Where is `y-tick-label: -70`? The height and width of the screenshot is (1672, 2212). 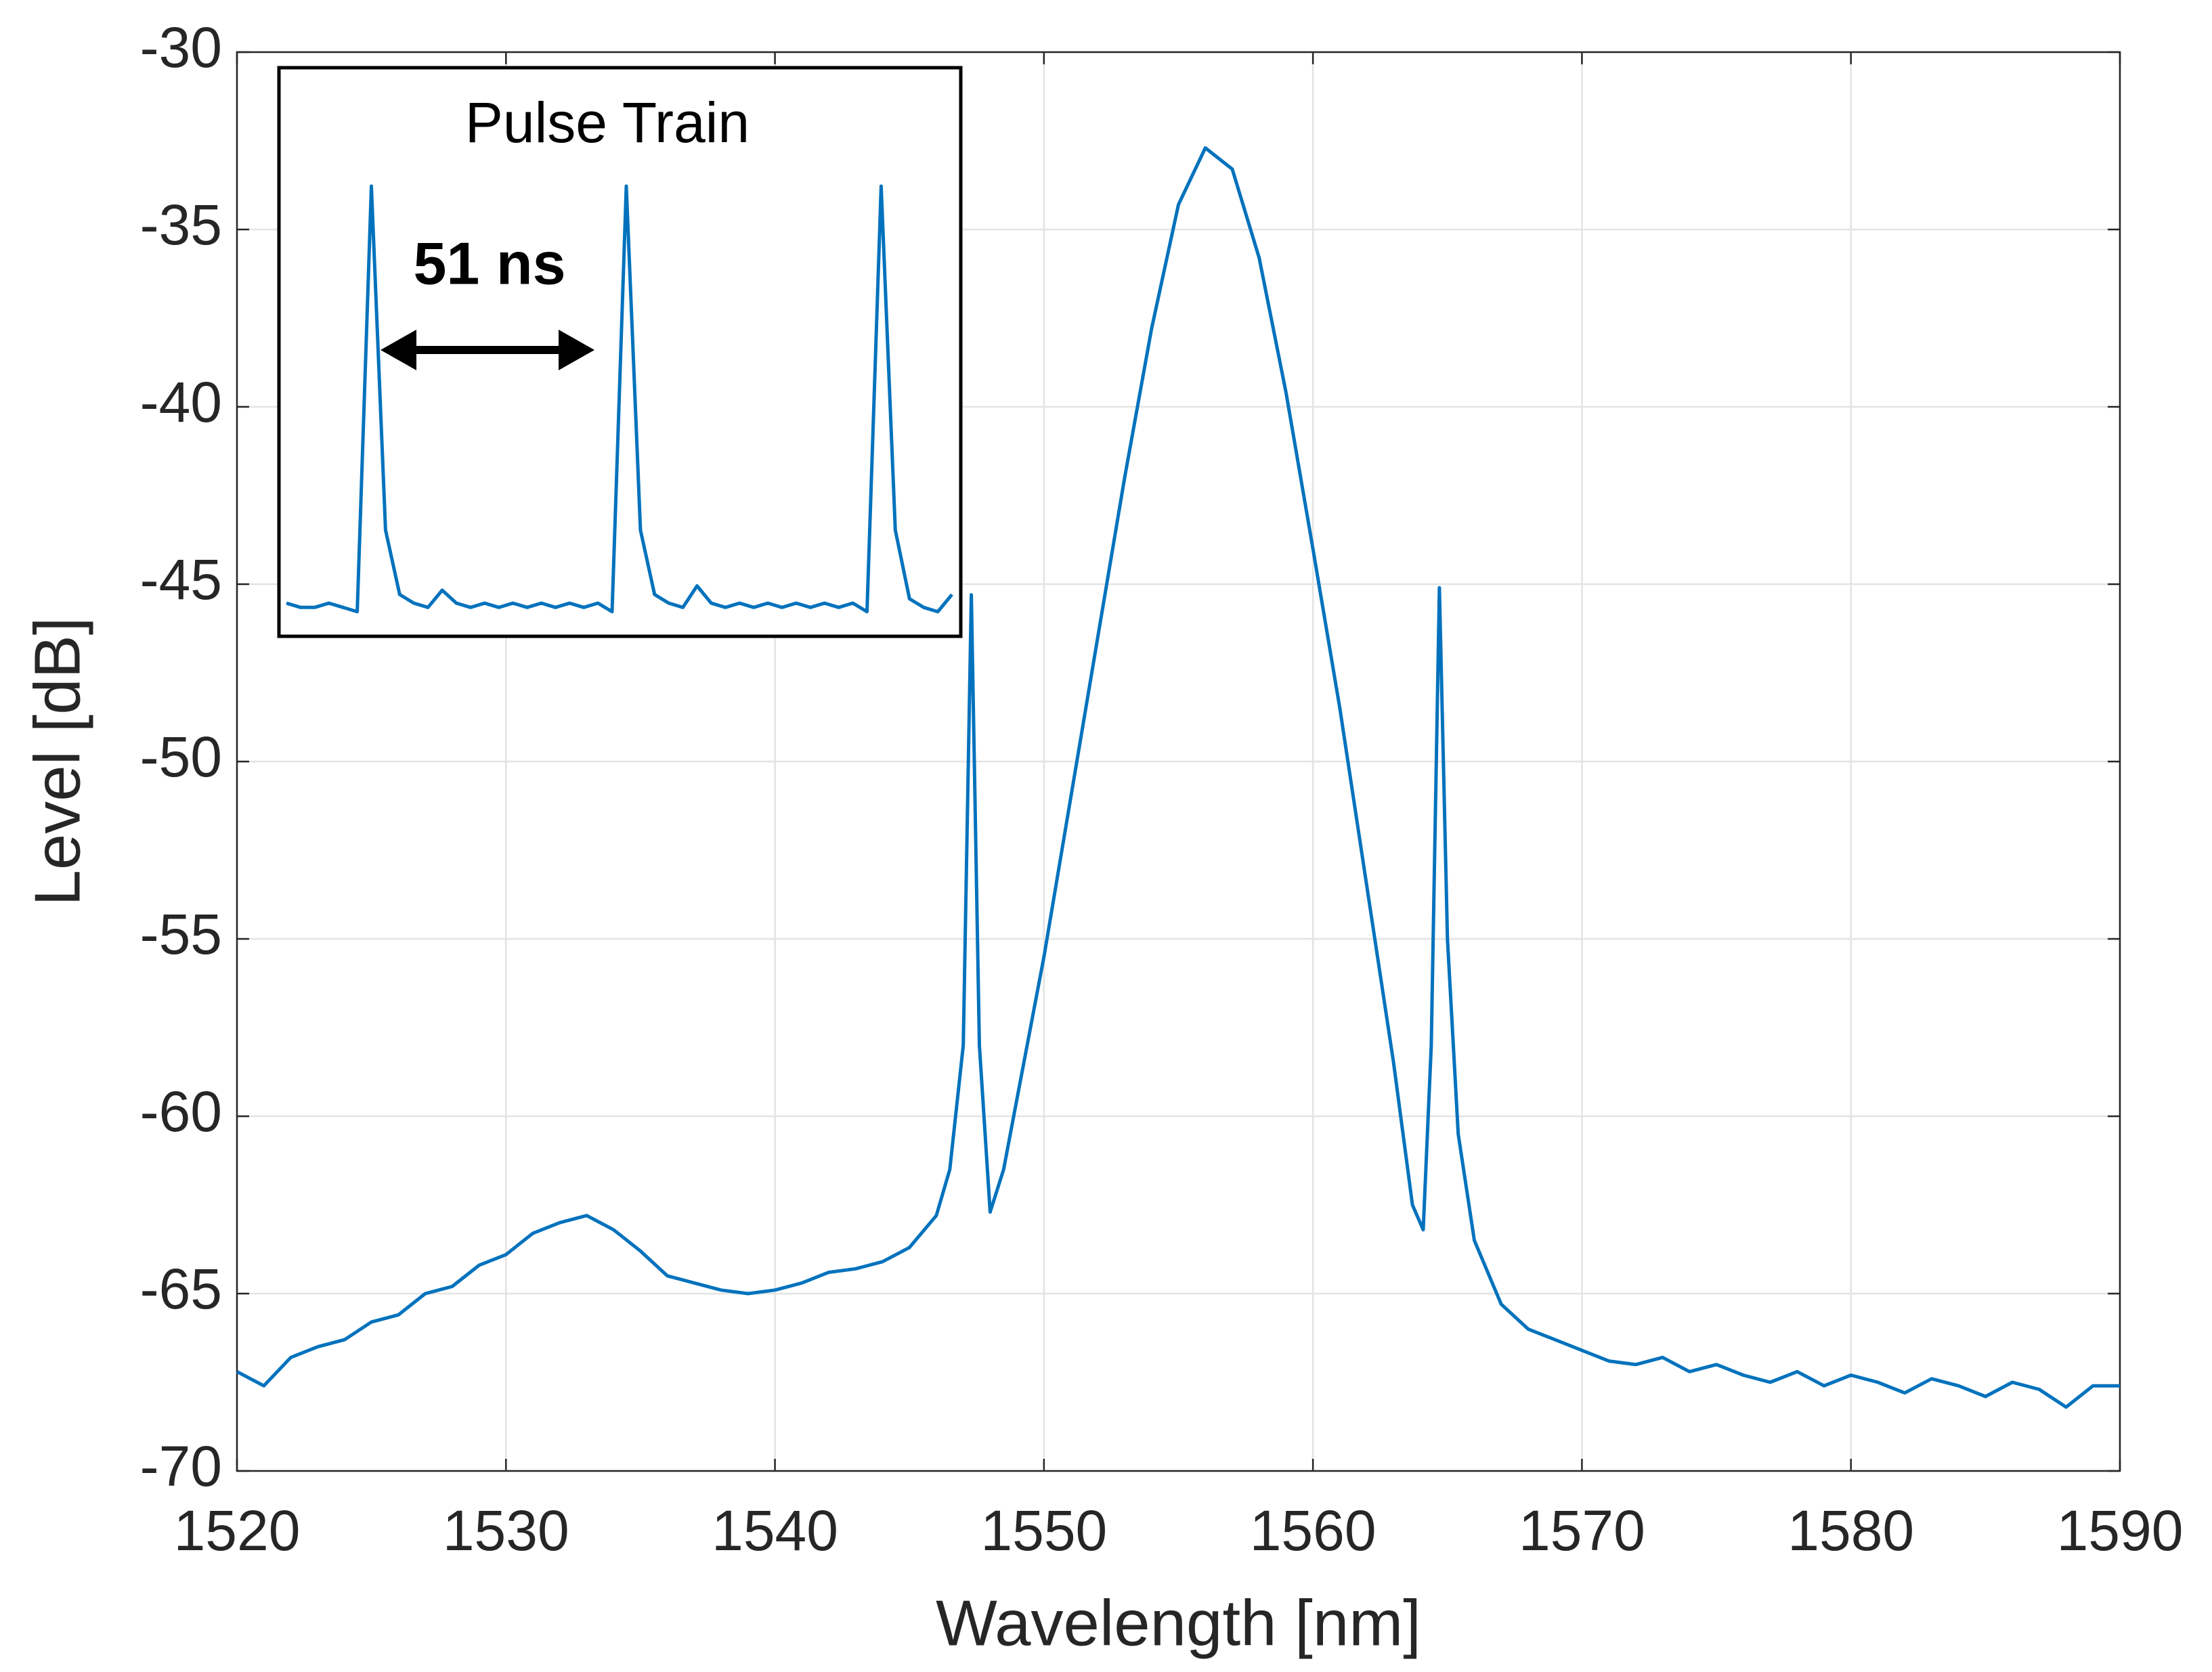
y-tick-label: -70 is located at coordinates (181, 1466).